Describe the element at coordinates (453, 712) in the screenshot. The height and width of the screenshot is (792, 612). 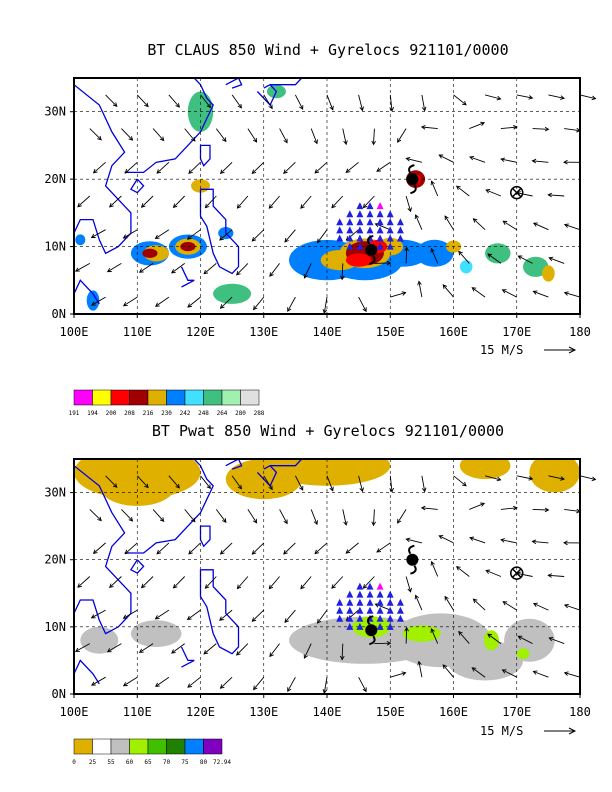
I see `x-tick-label: 160E` at that location.